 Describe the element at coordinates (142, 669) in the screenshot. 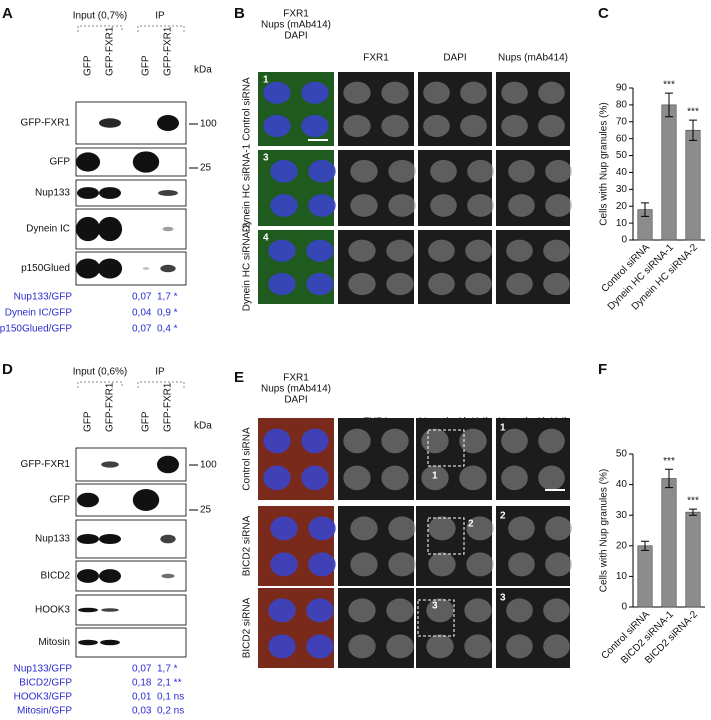

I see `quant-input: 0,07` at that location.